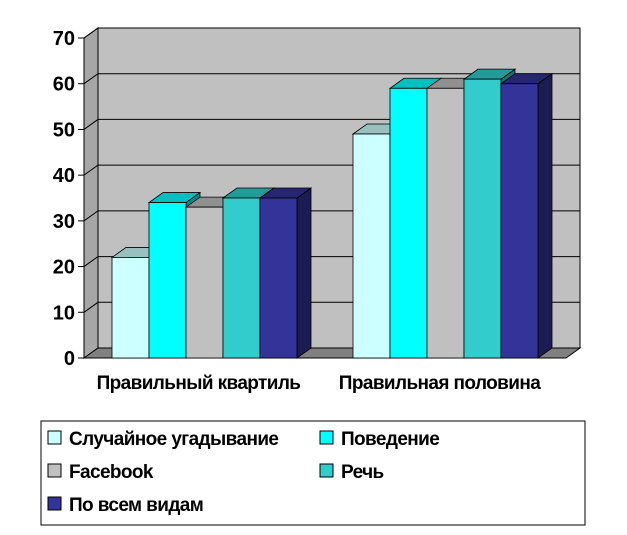 This screenshot has height=535, width=627. I want to click on x-category-label: Правильный квартиль, so click(199, 383).